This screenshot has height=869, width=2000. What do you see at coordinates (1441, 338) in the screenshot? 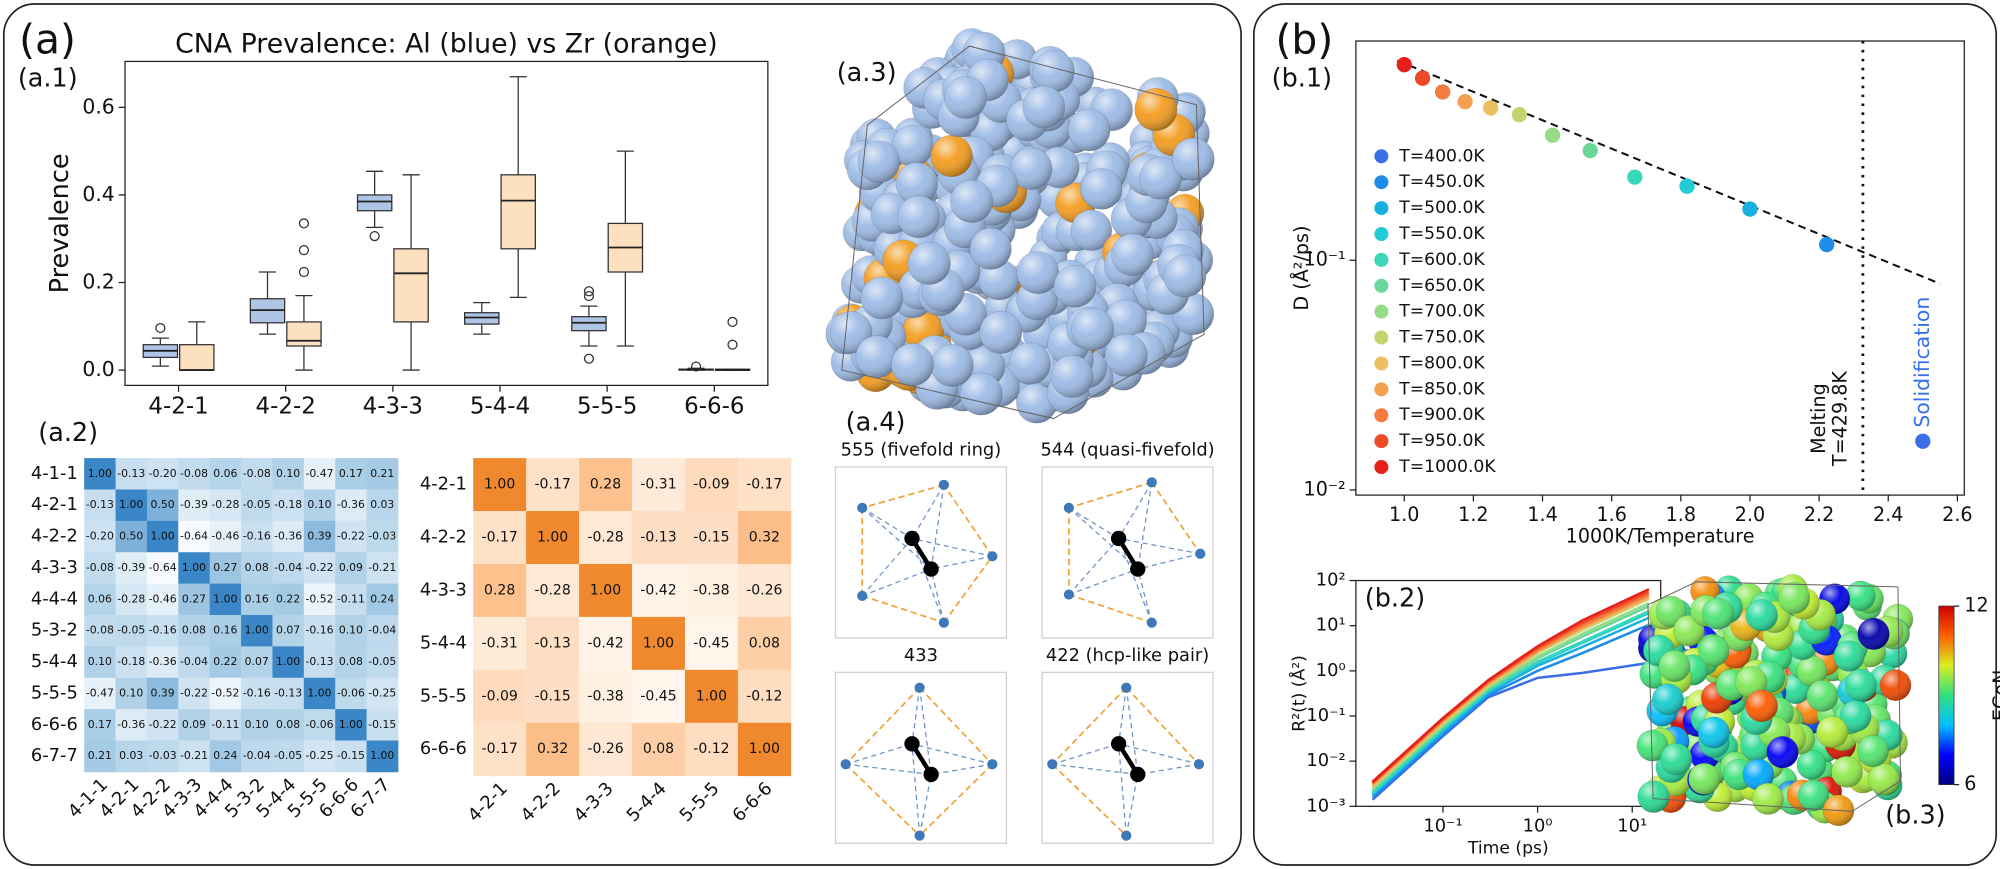
I see `legend-label: T=750.0K` at bounding box center [1441, 338].